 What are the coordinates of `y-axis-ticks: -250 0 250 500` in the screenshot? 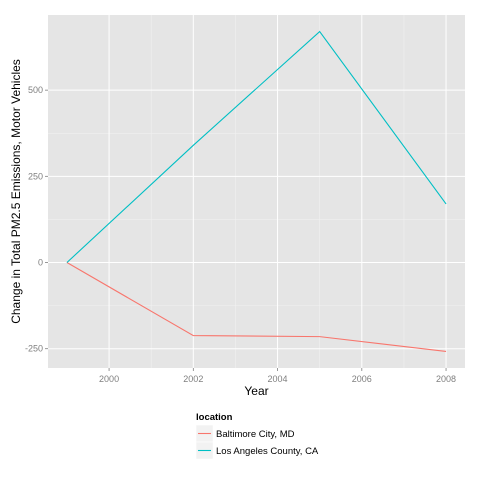 It's located at (36, 219).